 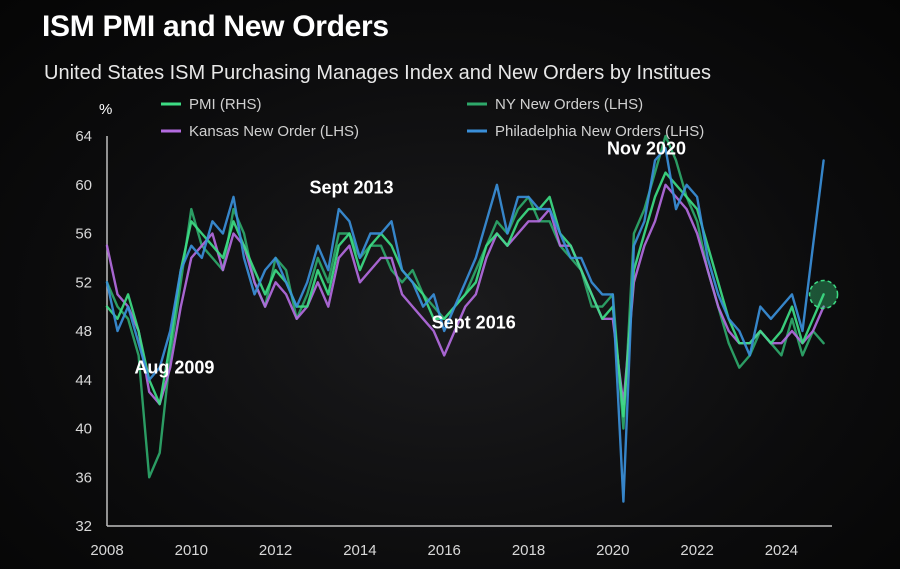 What do you see at coordinates (274, 131) in the screenshot?
I see `legend-label: Kansas New Order (LHS)` at bounding box center [274, 131].